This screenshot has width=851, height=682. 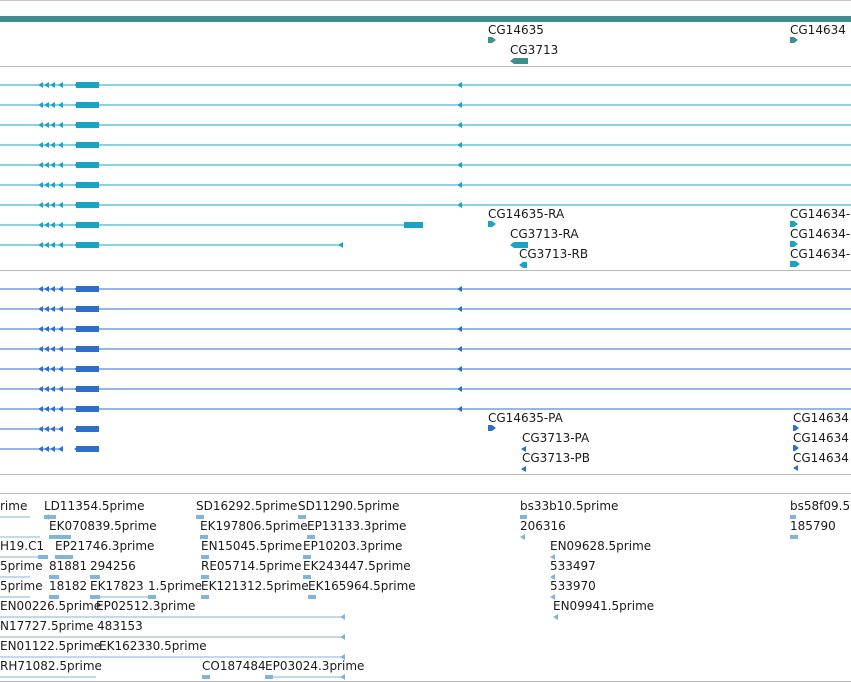 What do you see at coordinates (569, 506) in the screenshot?
I see `est-label: bs33b10.5prime` at bounding box center [569, 506].